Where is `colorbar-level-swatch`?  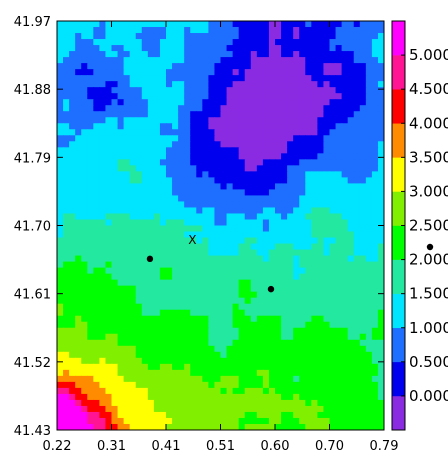 colorbar-level-swatch is located at coordinates (398, 242).